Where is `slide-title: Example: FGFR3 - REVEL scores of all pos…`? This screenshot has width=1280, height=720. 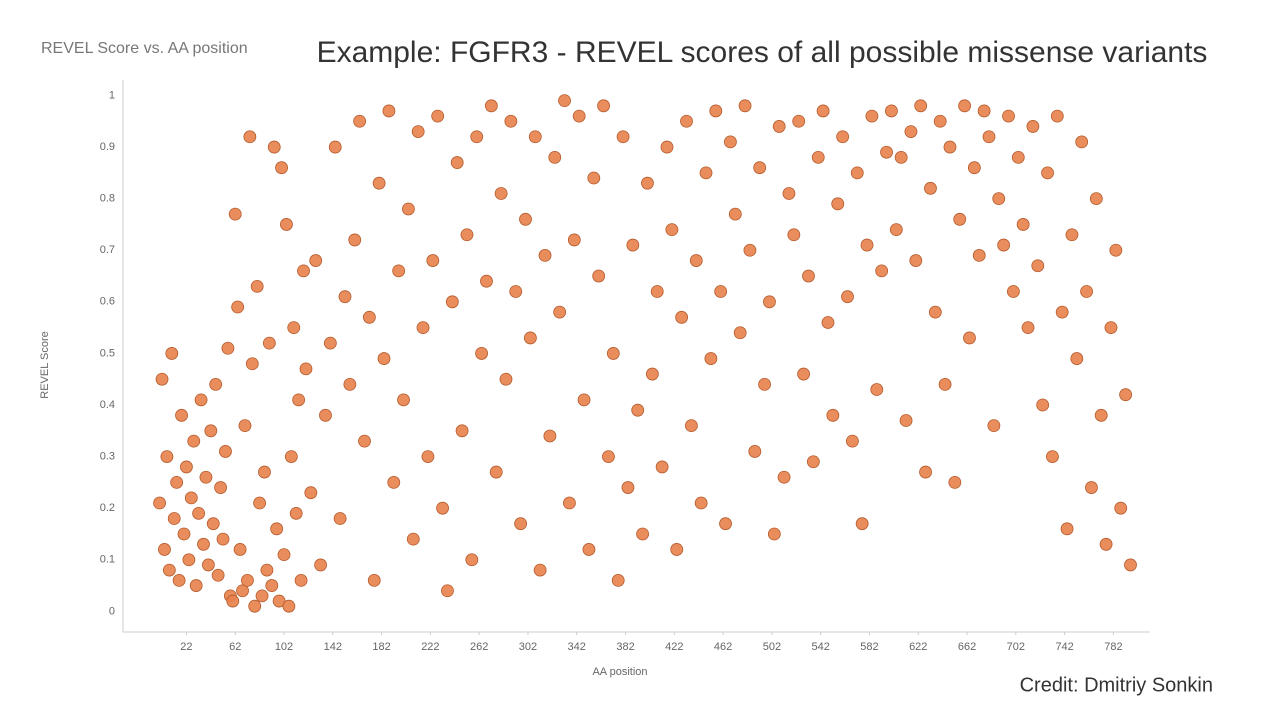
slide-title: Example: FGFR3 - REVEL scores of all pos… is located at coordinates (762, 52).